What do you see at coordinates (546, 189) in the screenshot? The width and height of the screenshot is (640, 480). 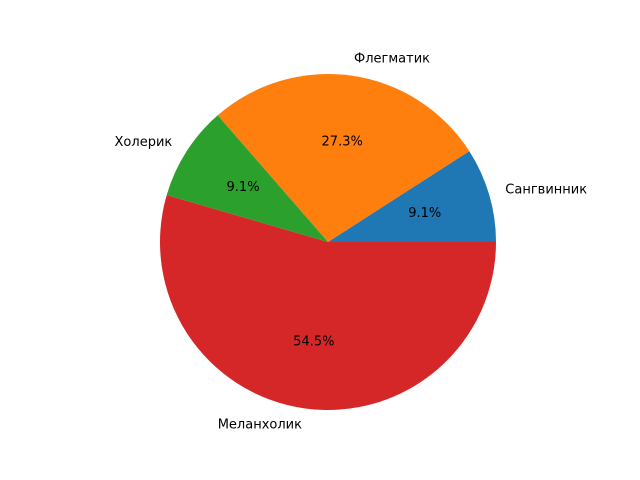 I see `slice-label-0: Сангвинник` at bounding box center [546, 189].